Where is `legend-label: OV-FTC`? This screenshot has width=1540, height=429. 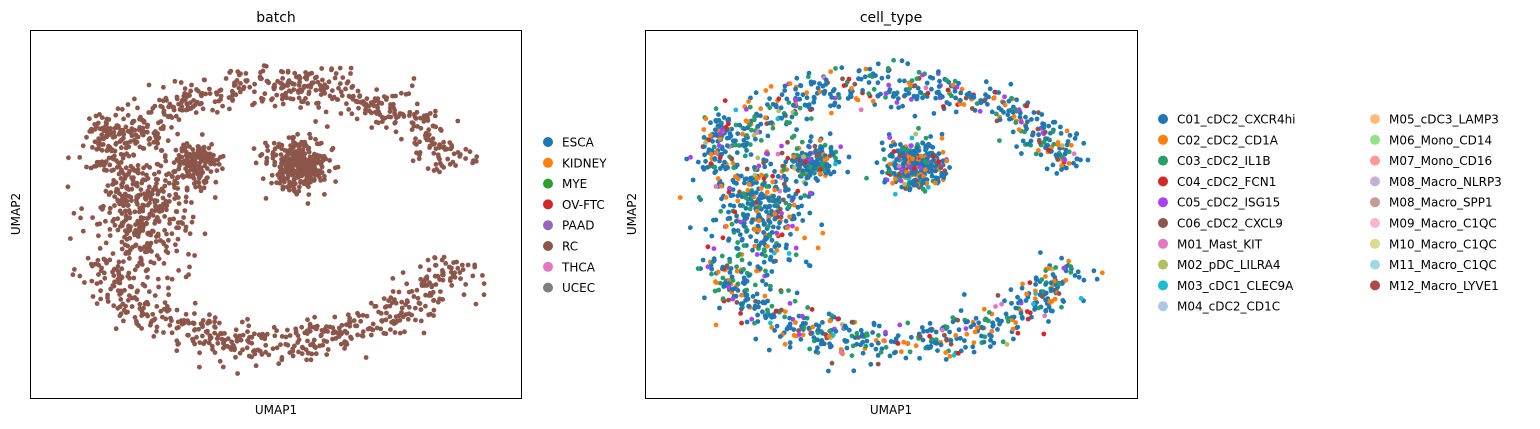
legend-label: OV-FTC is located at coordinates (583, 205).